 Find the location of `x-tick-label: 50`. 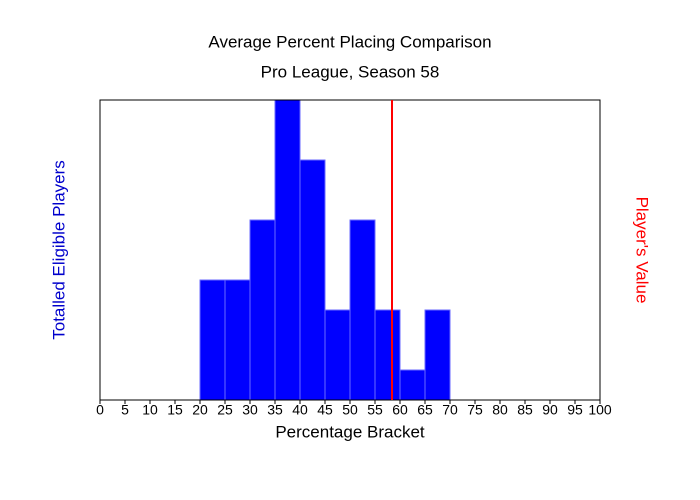

x-tick-label: 50 is located at coordinates (350, 410).